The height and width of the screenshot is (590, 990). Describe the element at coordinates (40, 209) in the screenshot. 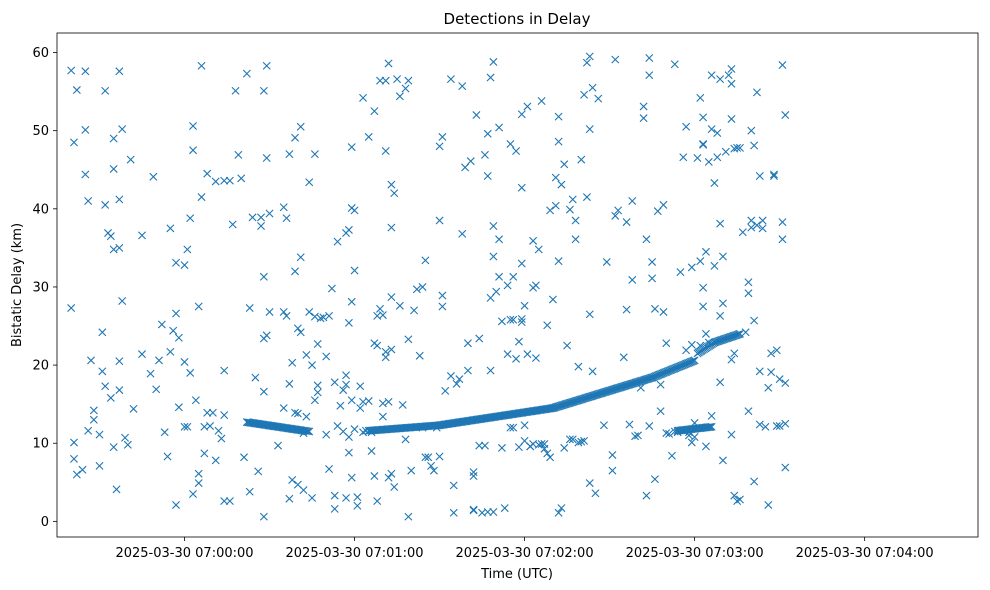

I see `y-tick-label: 40` at that location.